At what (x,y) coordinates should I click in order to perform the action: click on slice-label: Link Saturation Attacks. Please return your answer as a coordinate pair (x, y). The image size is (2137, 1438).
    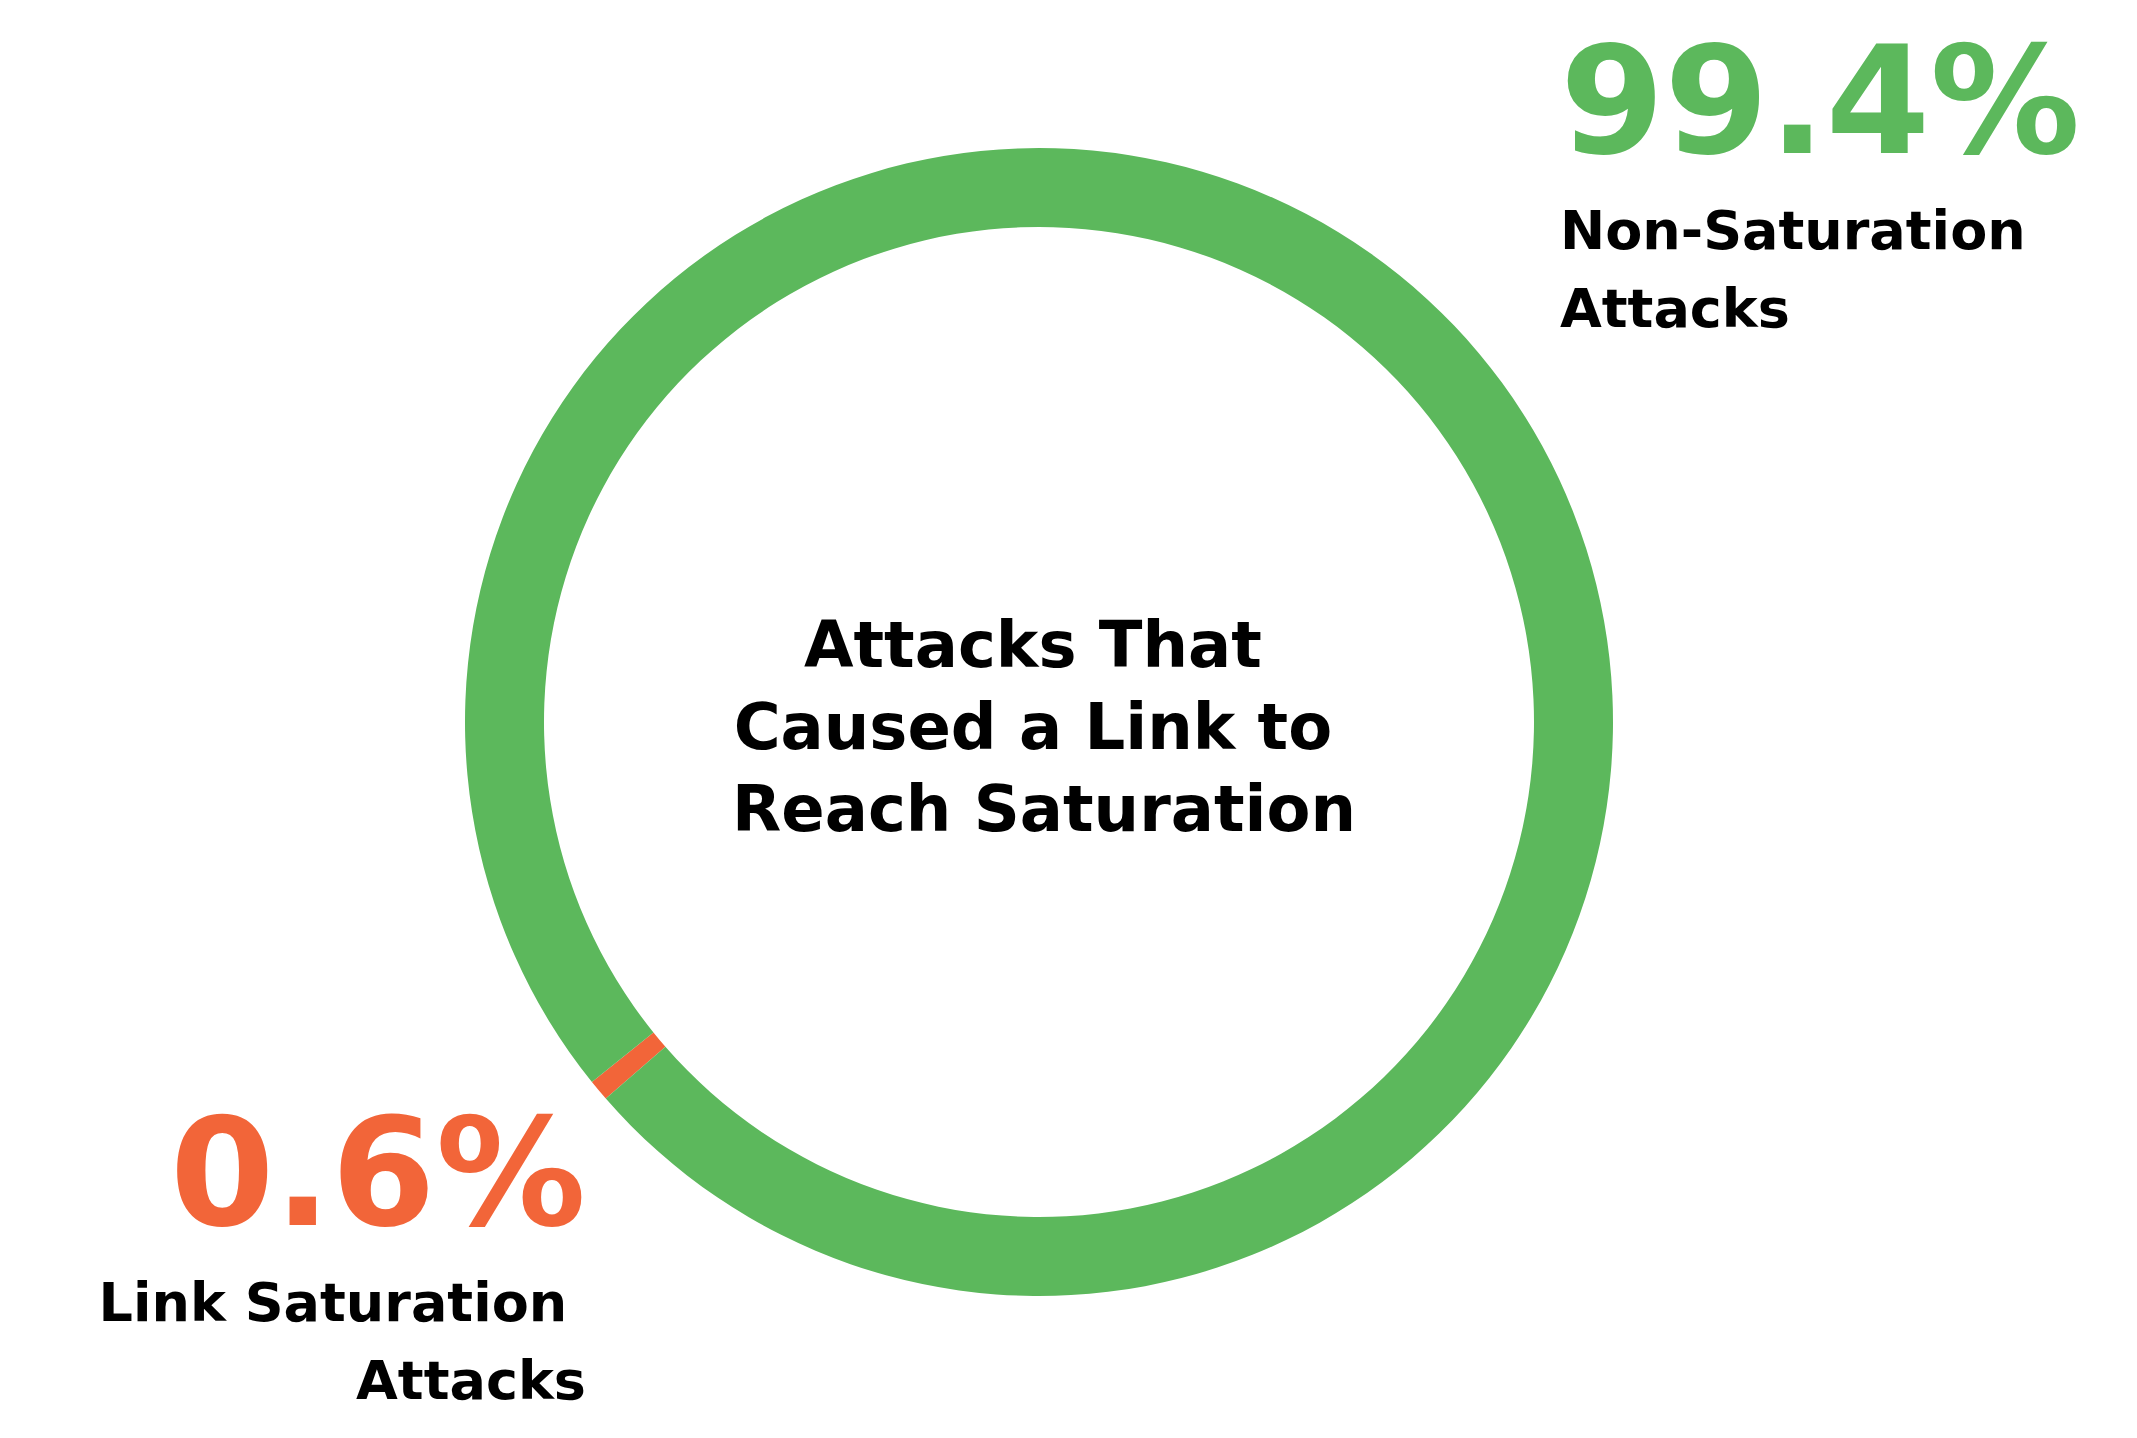
    Looking at the image, I should click on (342, 1341).